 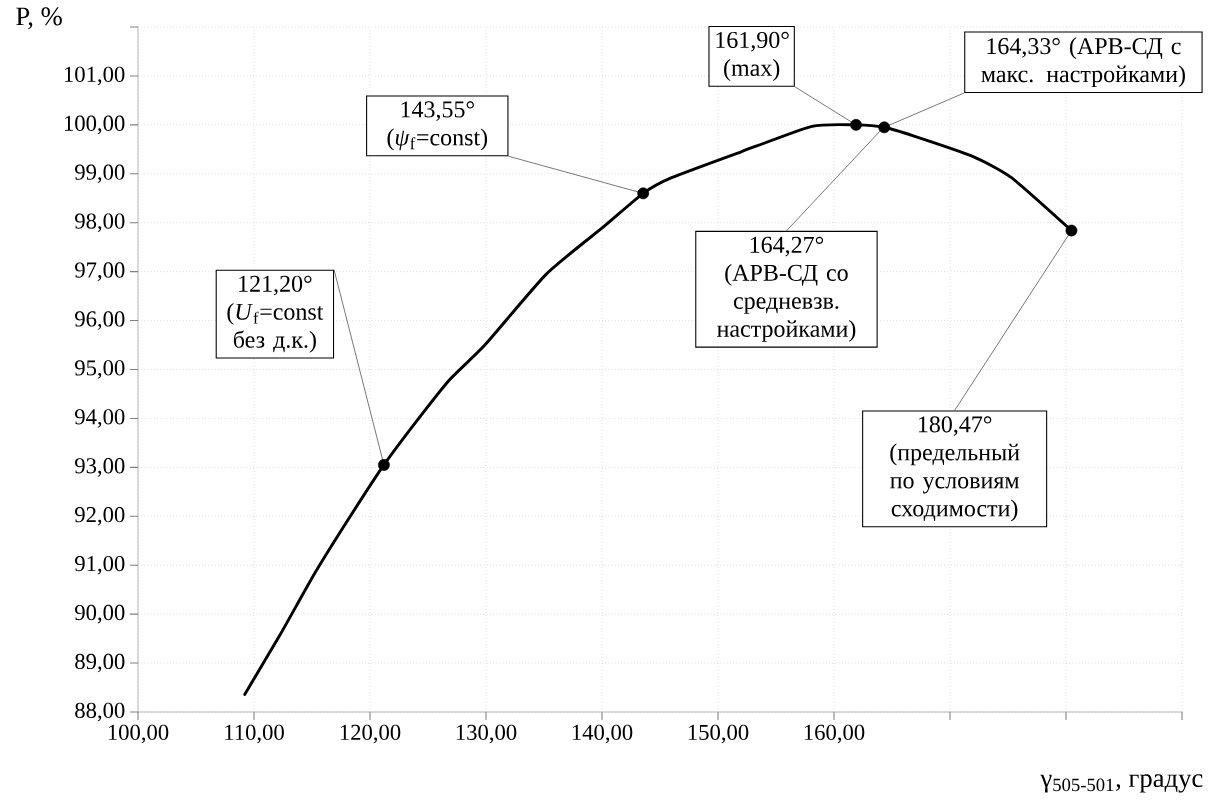 What do you see at coordinates (718, 734) in the screenshot?
I see `x-tick-label: 150,00` at bounding box center [718, 734].